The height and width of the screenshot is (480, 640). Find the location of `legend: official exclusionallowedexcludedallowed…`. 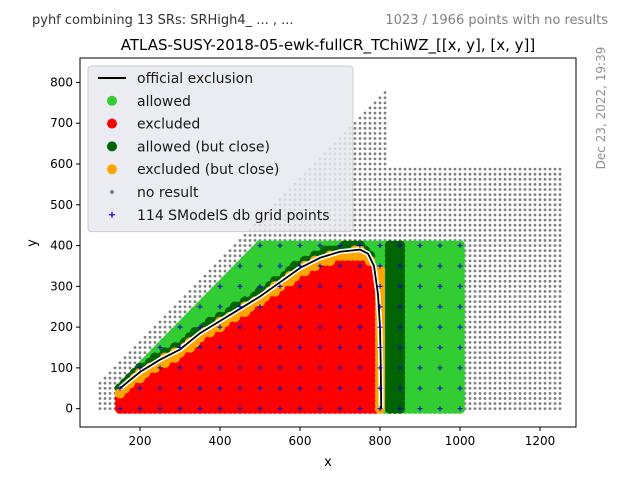

legend: official exclusionallowedexcludedallowed… is located at coordinates (220, 149).